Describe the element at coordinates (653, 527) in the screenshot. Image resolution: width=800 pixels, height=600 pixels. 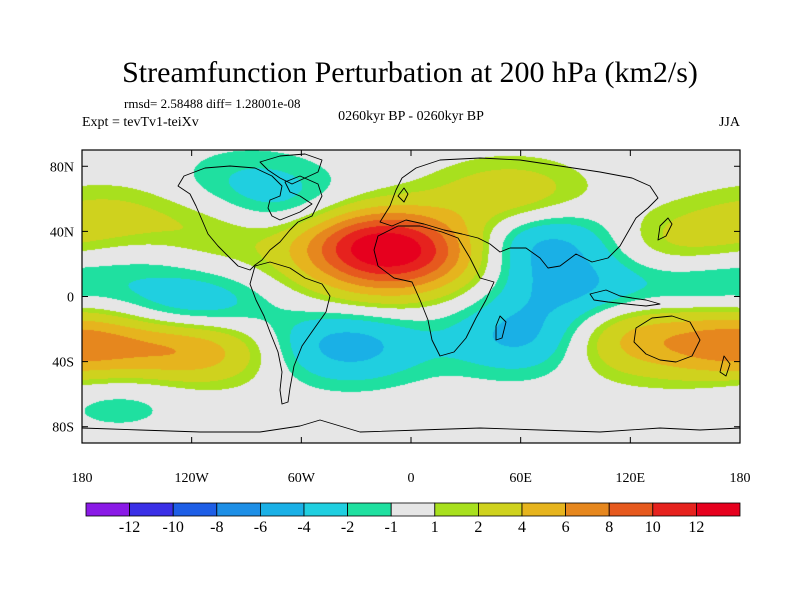
I see `colorbar-label: 10` at that location.